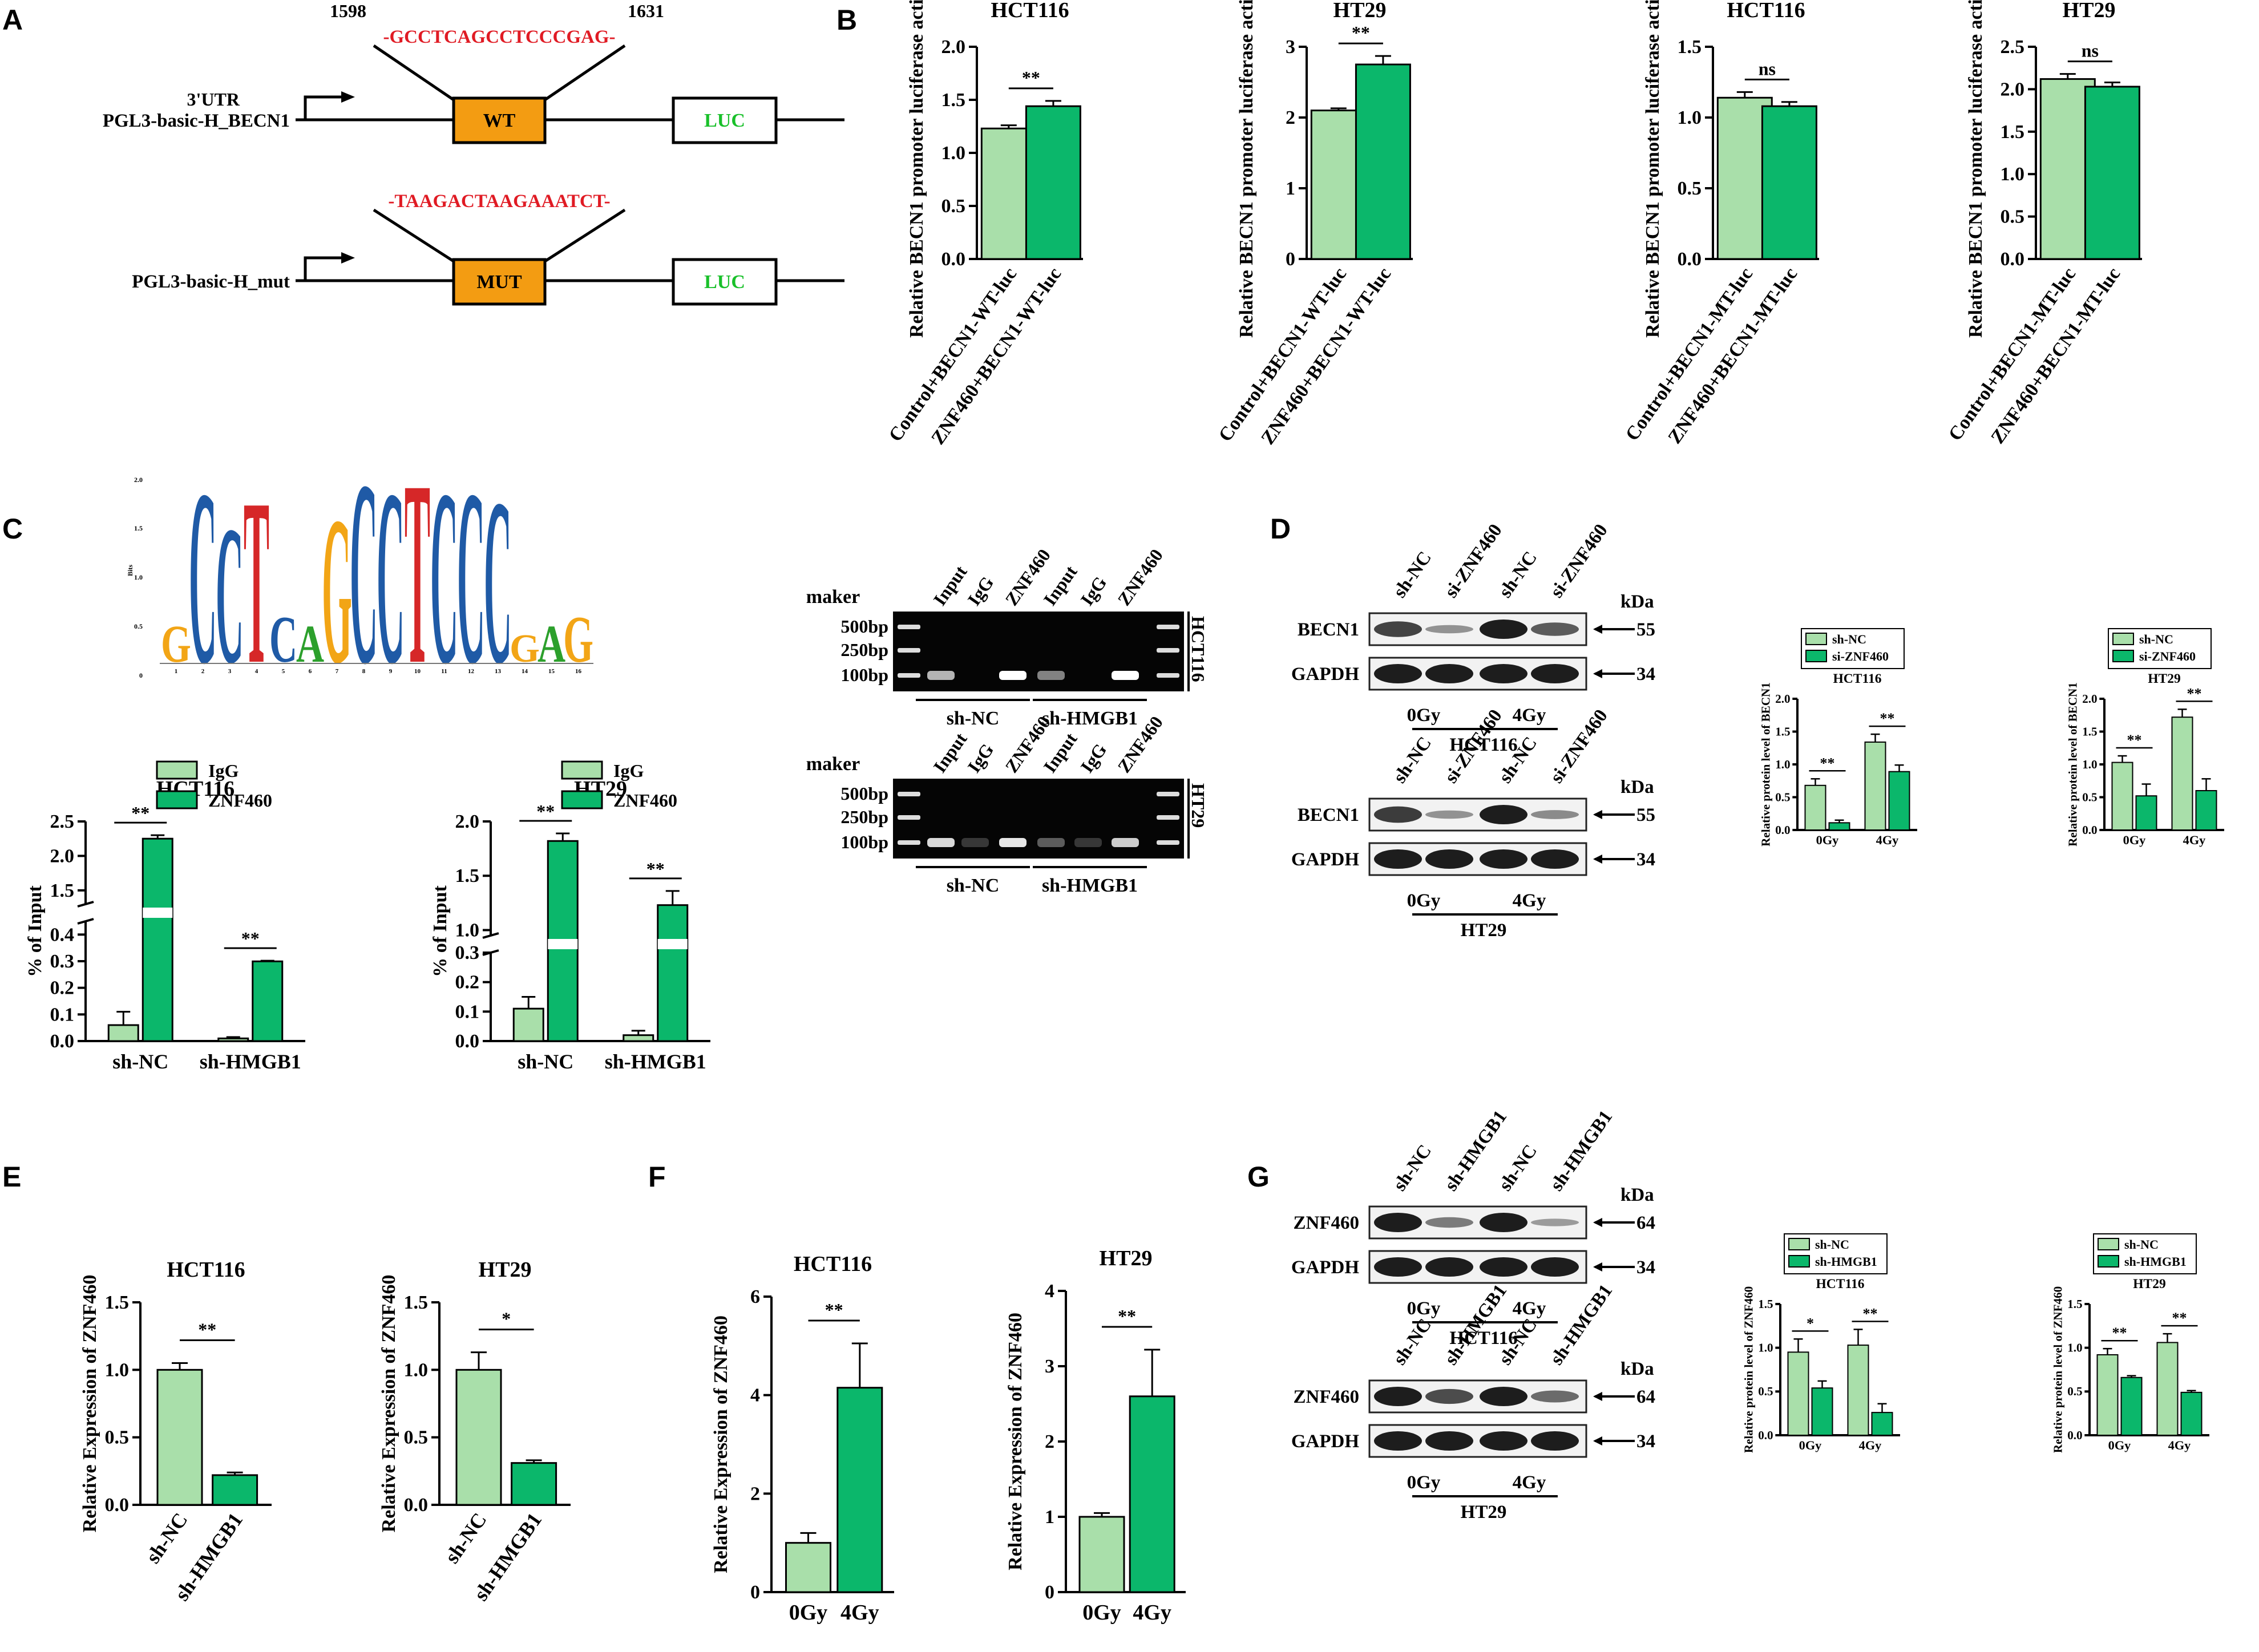  What do you see at coordinates (1049, 1441) in the screenshot?
I see `y-tick-label: 2` at bounding box center [1049, 1441].